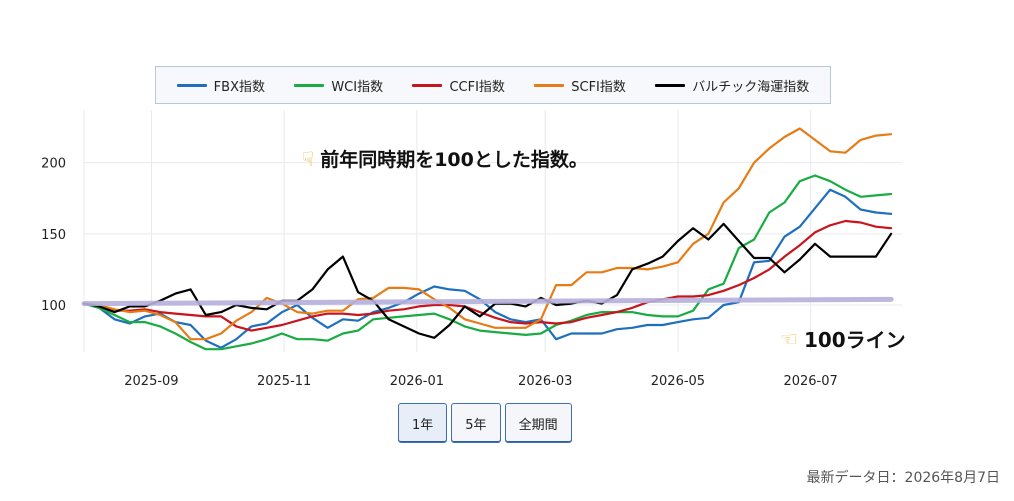  I want to click on chart-legend: FBX指数 WCI指数 CCFI指数 SCFI指数 バルチック海運指数, so click(493, 85).